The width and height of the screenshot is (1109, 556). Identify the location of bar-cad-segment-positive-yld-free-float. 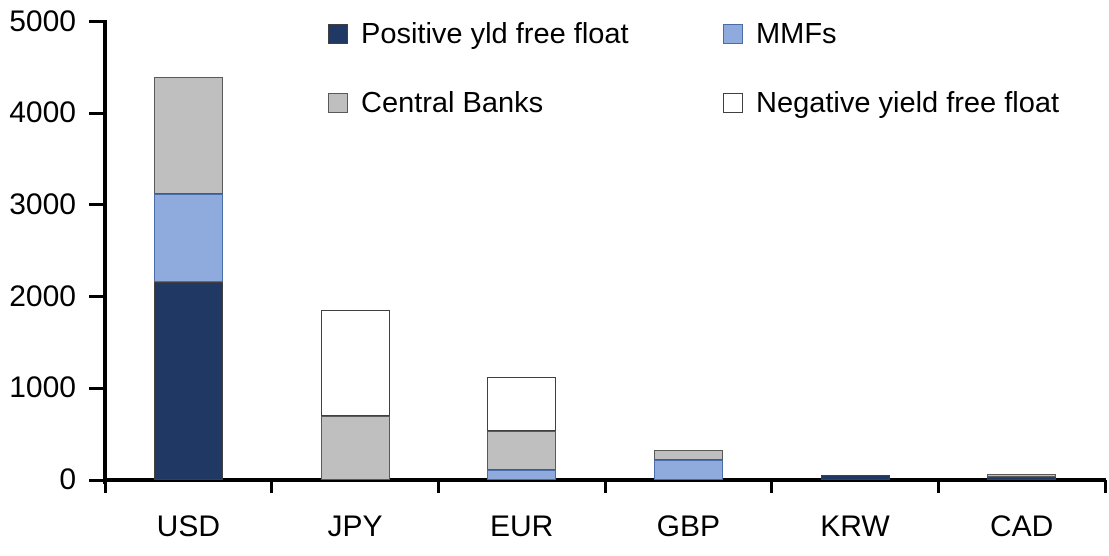
(1022, 478).